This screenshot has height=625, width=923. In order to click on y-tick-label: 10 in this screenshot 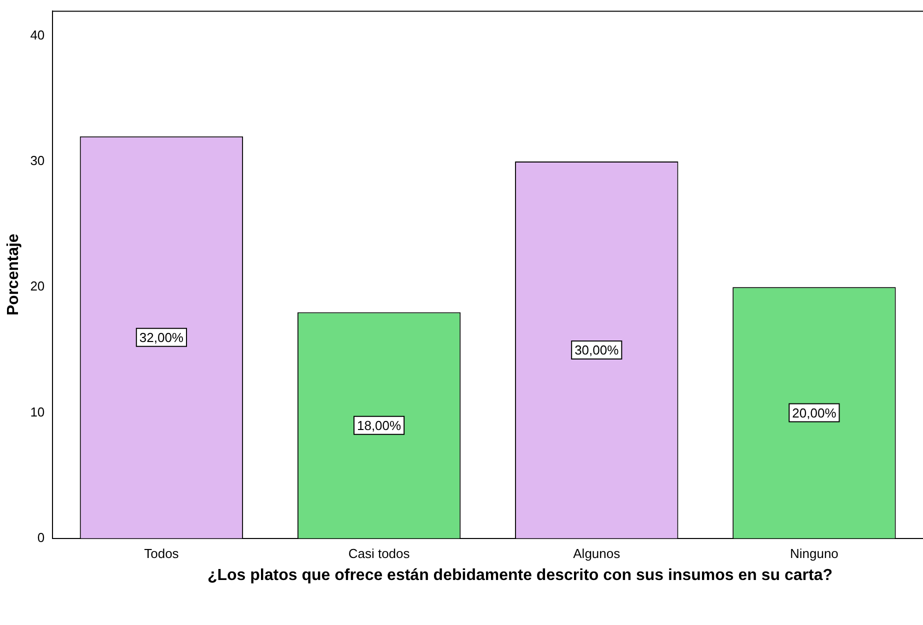, I will do `click(37, 412)`.